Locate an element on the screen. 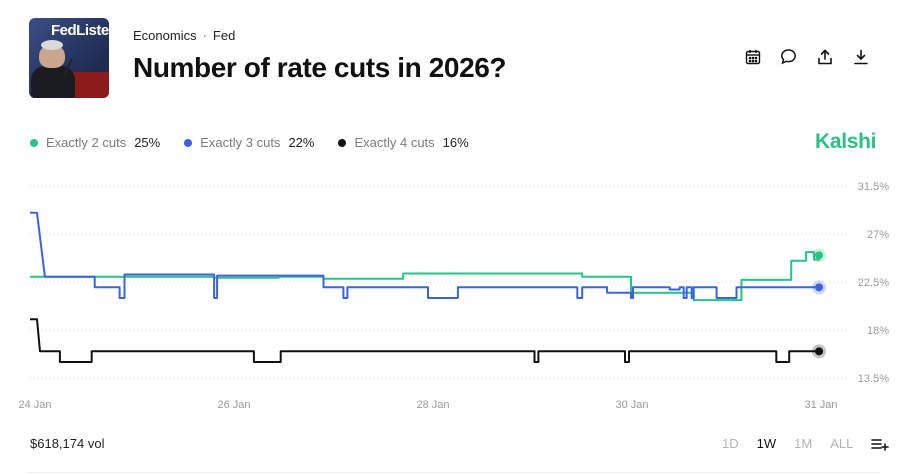  download-button is located at coordinates (860, 56).